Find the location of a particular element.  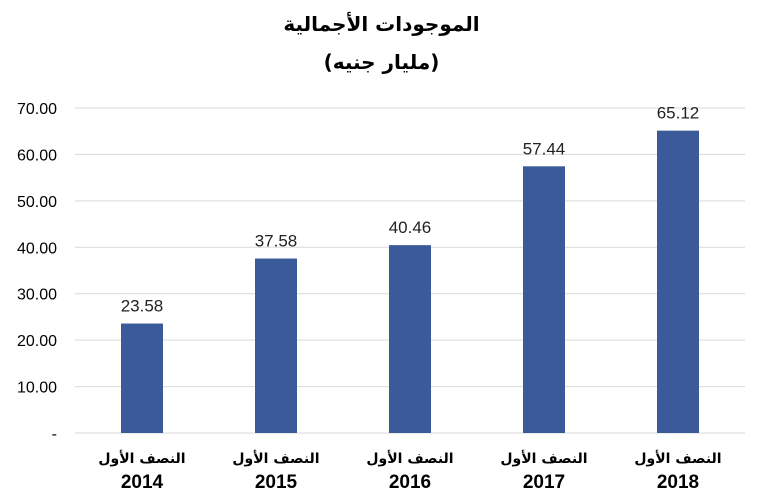

data-label: 40.46 is located at coordinates (410, 227).